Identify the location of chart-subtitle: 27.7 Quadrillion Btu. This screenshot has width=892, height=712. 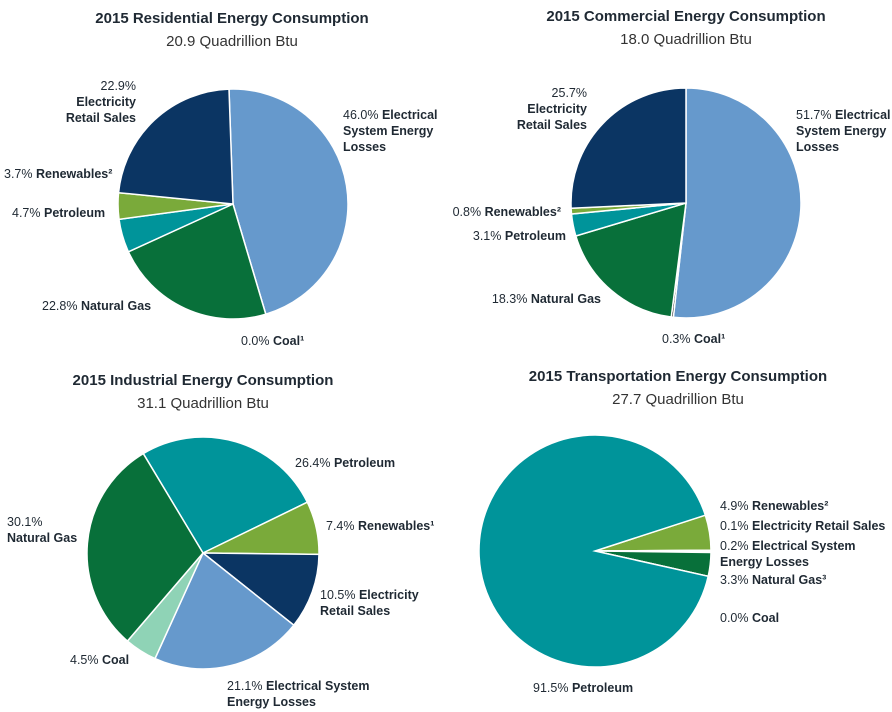
(678, 399).